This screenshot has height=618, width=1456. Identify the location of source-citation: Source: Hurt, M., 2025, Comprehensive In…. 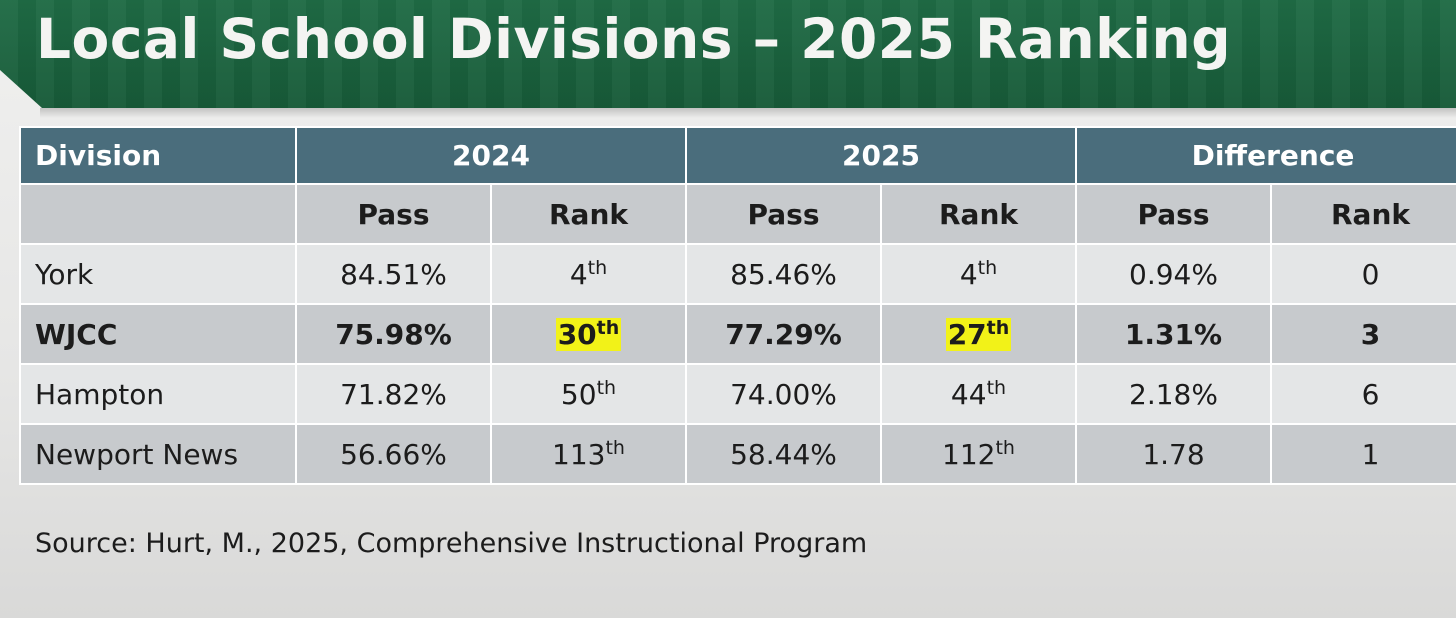
(451, 543).